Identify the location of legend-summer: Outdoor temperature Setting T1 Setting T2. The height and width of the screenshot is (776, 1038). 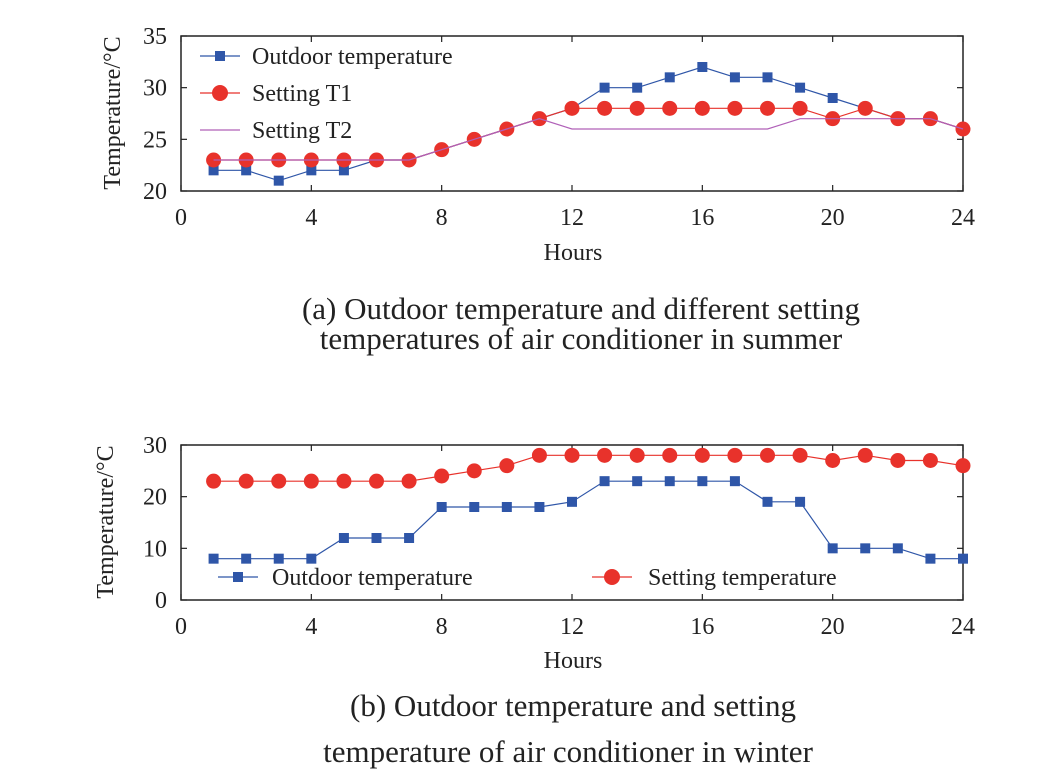
(326, 94).